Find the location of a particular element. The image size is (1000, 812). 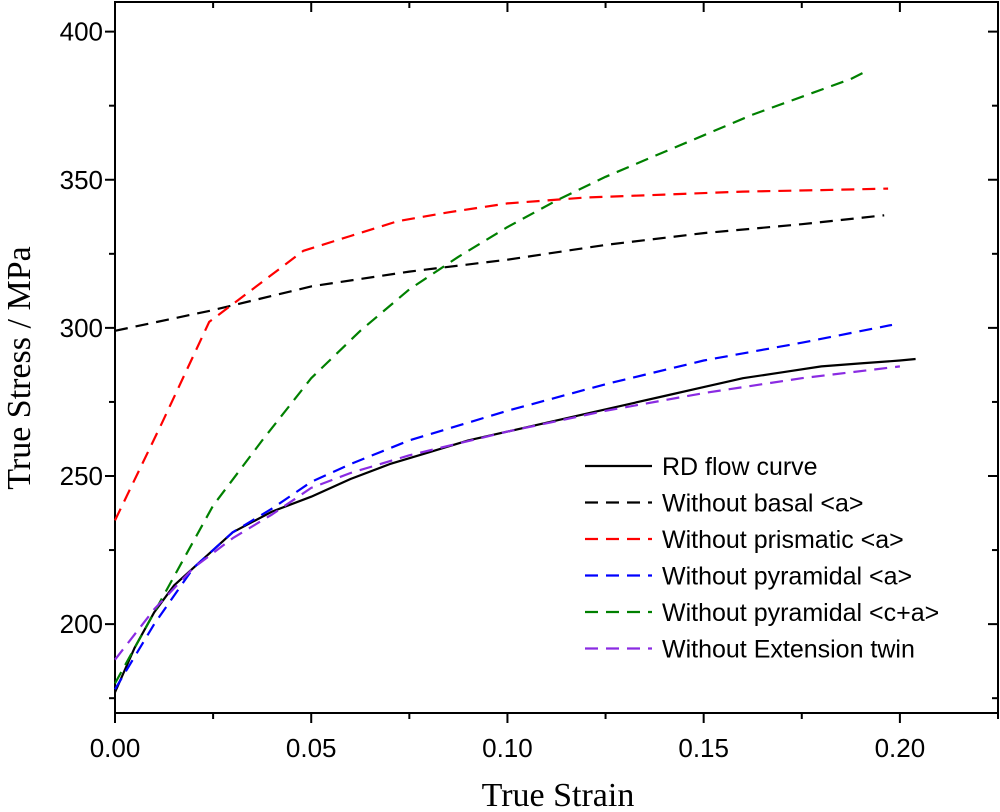

y-tick-label: 250 is located at coordinates (81, 476).